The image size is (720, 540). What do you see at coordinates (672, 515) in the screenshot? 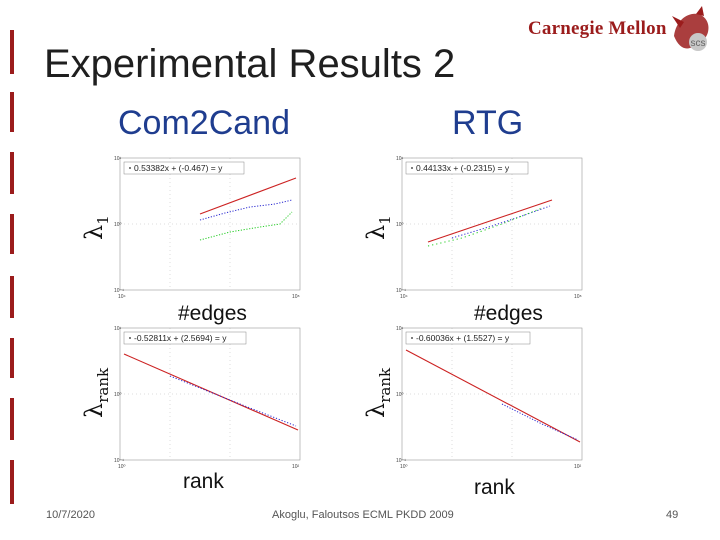
I see `footer-page-number: 49` at bounding box center [672, 515].